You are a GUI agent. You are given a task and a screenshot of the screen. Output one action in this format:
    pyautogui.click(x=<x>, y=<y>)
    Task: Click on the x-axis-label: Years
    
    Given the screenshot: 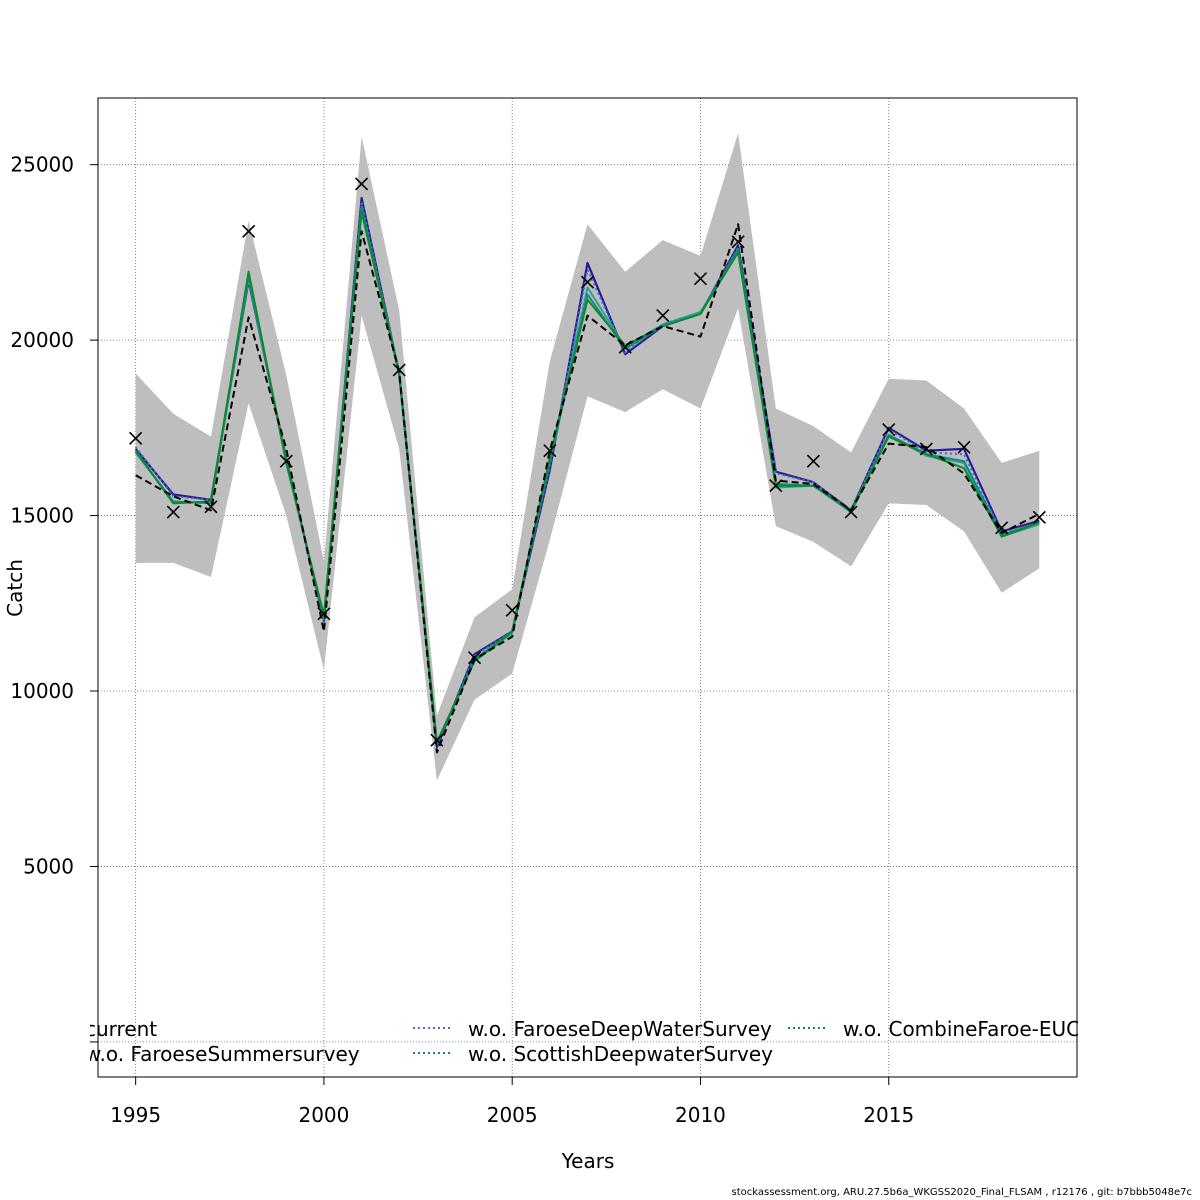 What is the action you would take?
    pyautogui.click(x=588, y=1161)
    